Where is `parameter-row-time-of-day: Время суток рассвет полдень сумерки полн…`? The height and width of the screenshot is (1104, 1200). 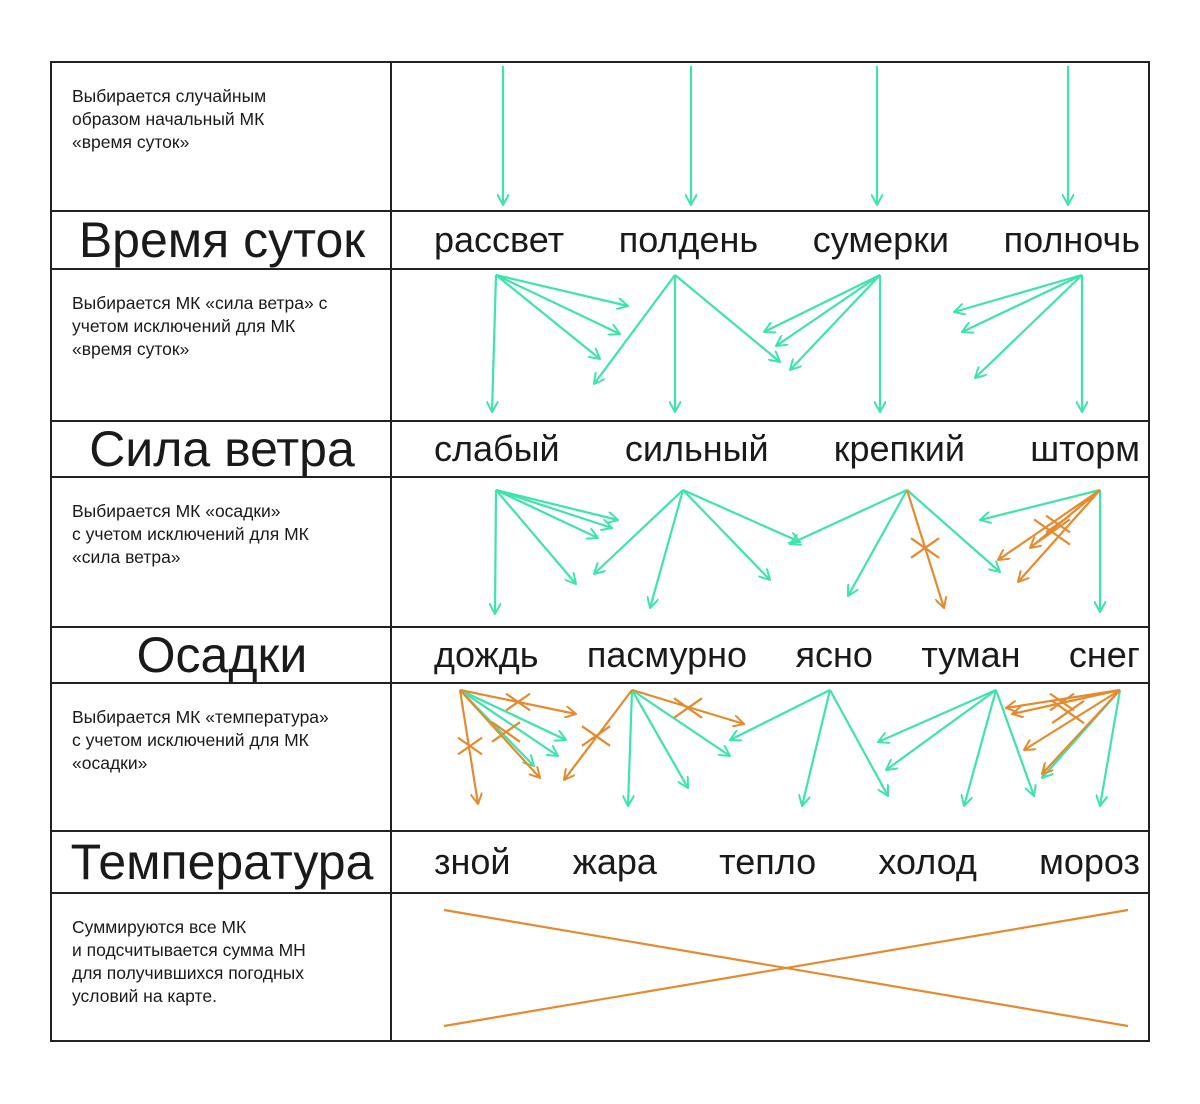
parameter-row-time-of-day: Время суток рассвет полдень сумерки полн… is located at coordinates (600, 241).